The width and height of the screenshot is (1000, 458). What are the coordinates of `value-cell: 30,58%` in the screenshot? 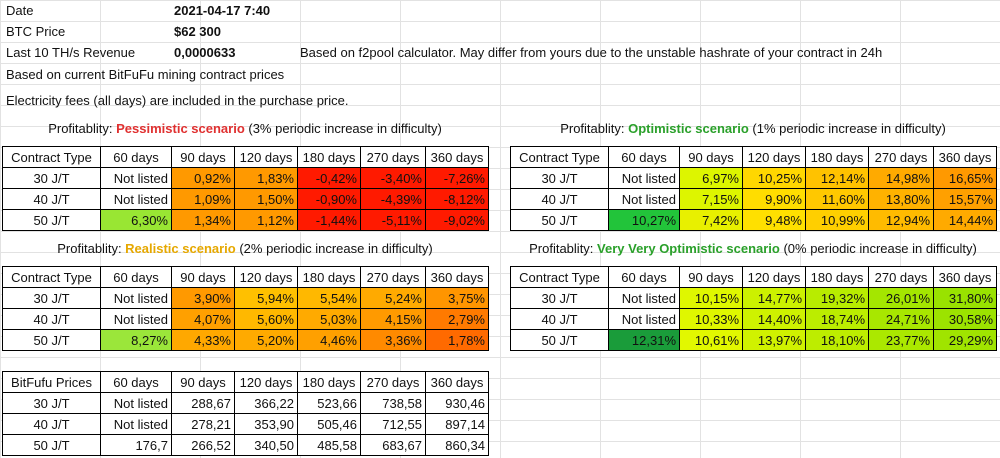 It's located at (965, 319).